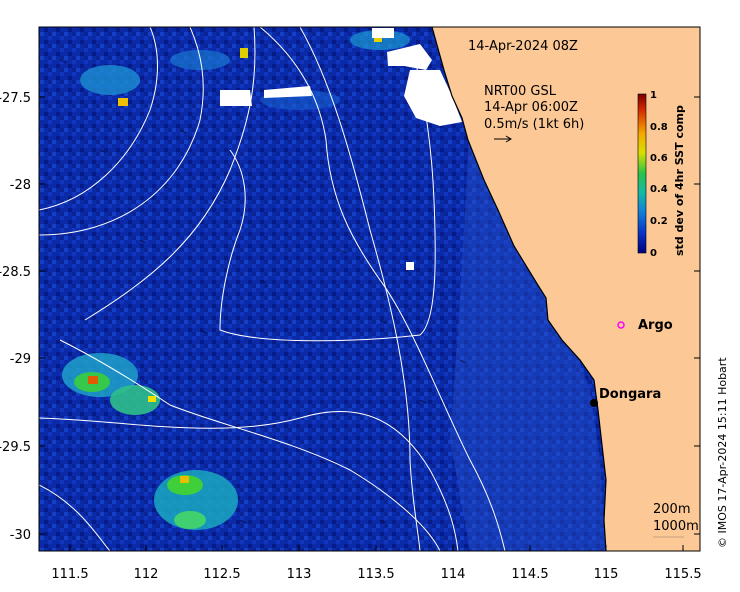  I want to click on contour-label-200m: 200m, so click(671, 509).